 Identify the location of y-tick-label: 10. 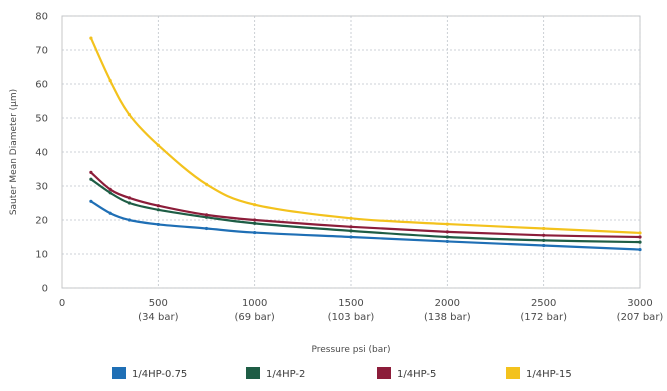
(41, 255).